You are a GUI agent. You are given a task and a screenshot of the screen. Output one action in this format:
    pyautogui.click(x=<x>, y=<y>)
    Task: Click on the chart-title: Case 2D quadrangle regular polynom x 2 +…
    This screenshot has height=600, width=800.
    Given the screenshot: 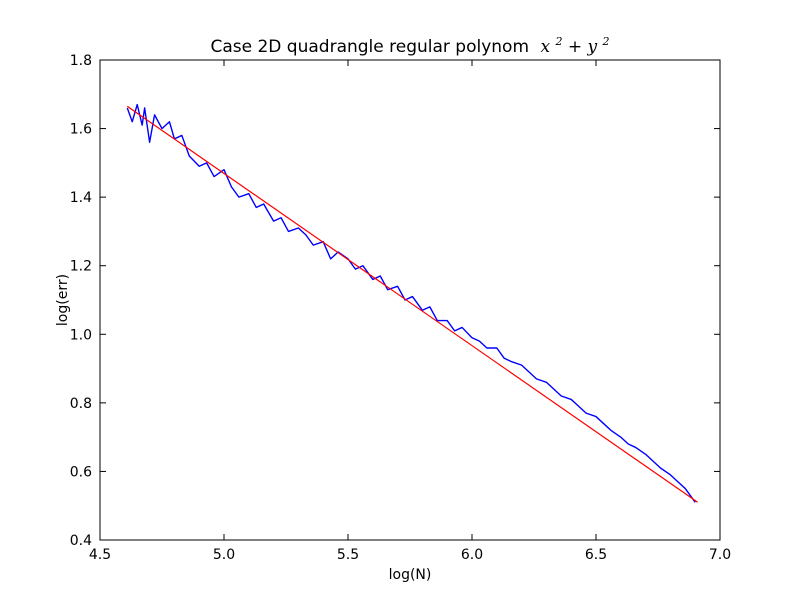 What is the action you would take?
    pyautogui.click(x=409, y=43)
    